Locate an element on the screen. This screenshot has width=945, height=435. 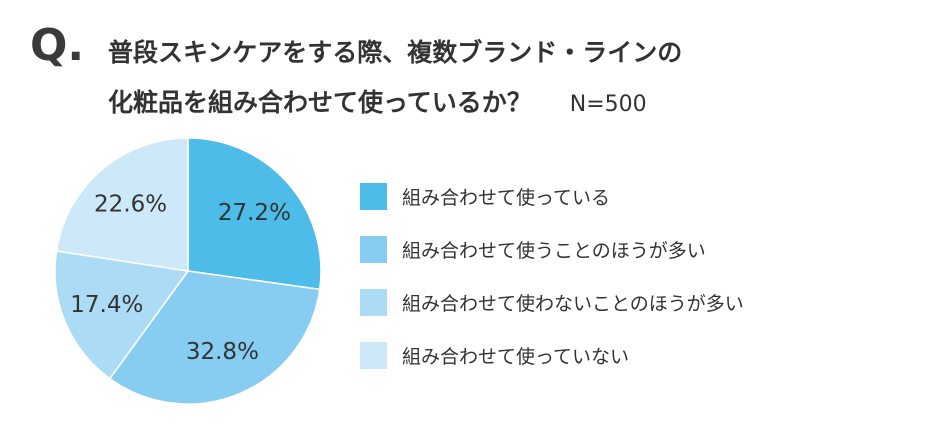
pie-slice-label-3: 17.4% is located at coordinates (106, 305).